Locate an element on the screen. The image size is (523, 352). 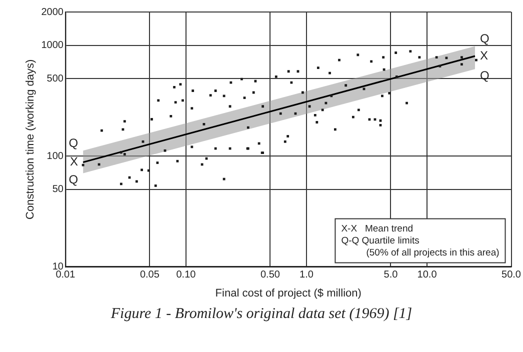
x-tick-label: 0.01 is located at coordinates (66, 275).